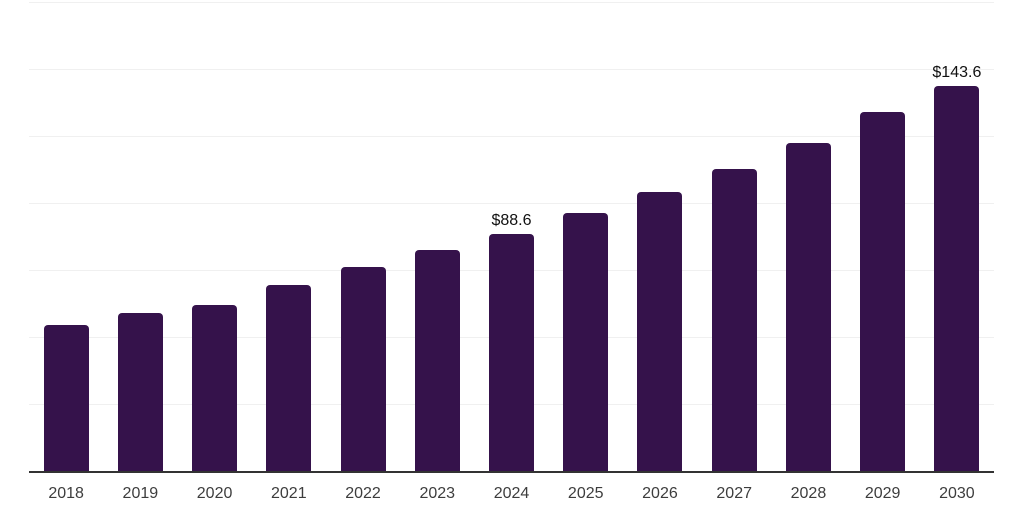 This screenshot has width=1024, height=512. What do you see at coordinates (437, 360) in the screenshot?
I see `bar-2023` at bounding box center [437, 360].